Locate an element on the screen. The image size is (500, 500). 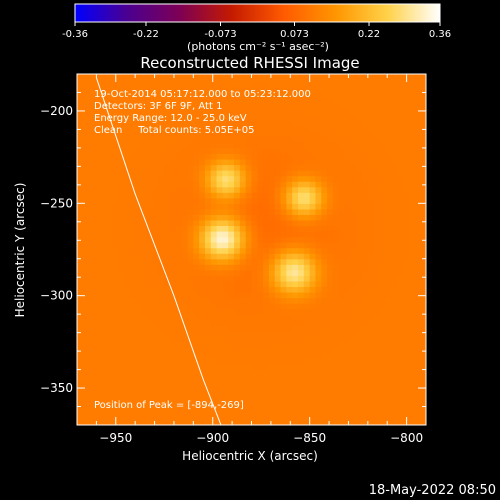
x-tick-label: −800 is located at coordinates (406, 438).